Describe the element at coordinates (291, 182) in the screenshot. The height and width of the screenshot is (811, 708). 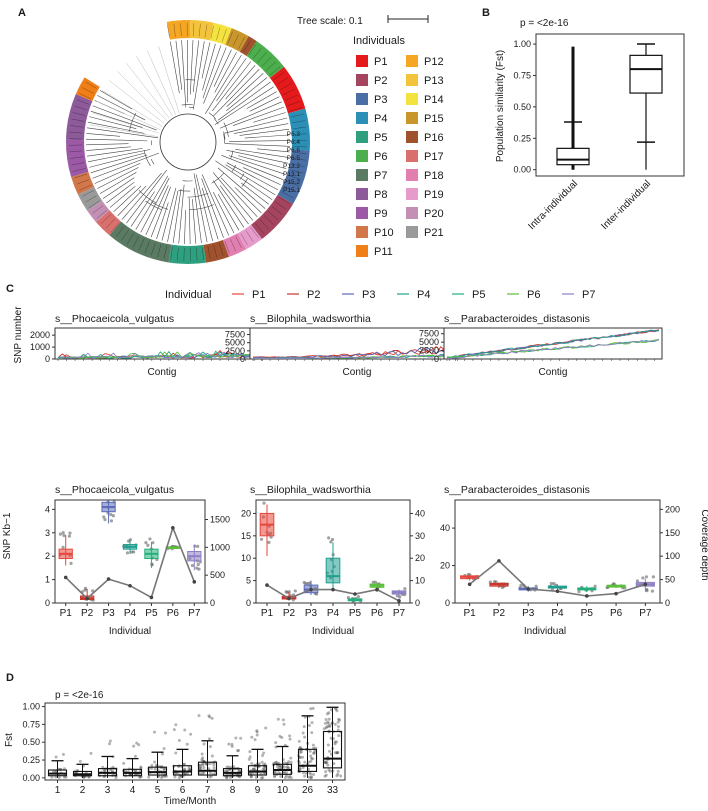
I see `tree-leaf-label: P15.2` at that location.